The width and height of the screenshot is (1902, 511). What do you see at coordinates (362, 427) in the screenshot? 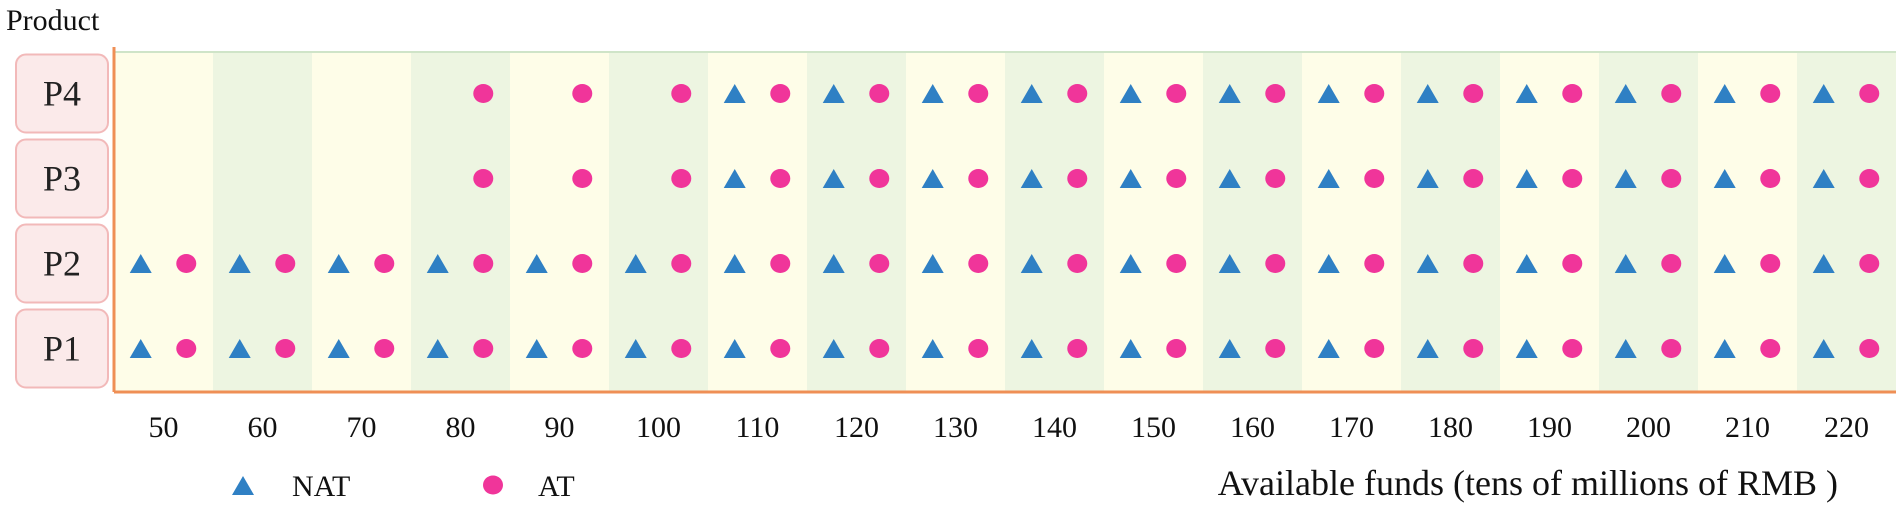
I see `x-tick-70: 70` at bounding box center [362, 427].